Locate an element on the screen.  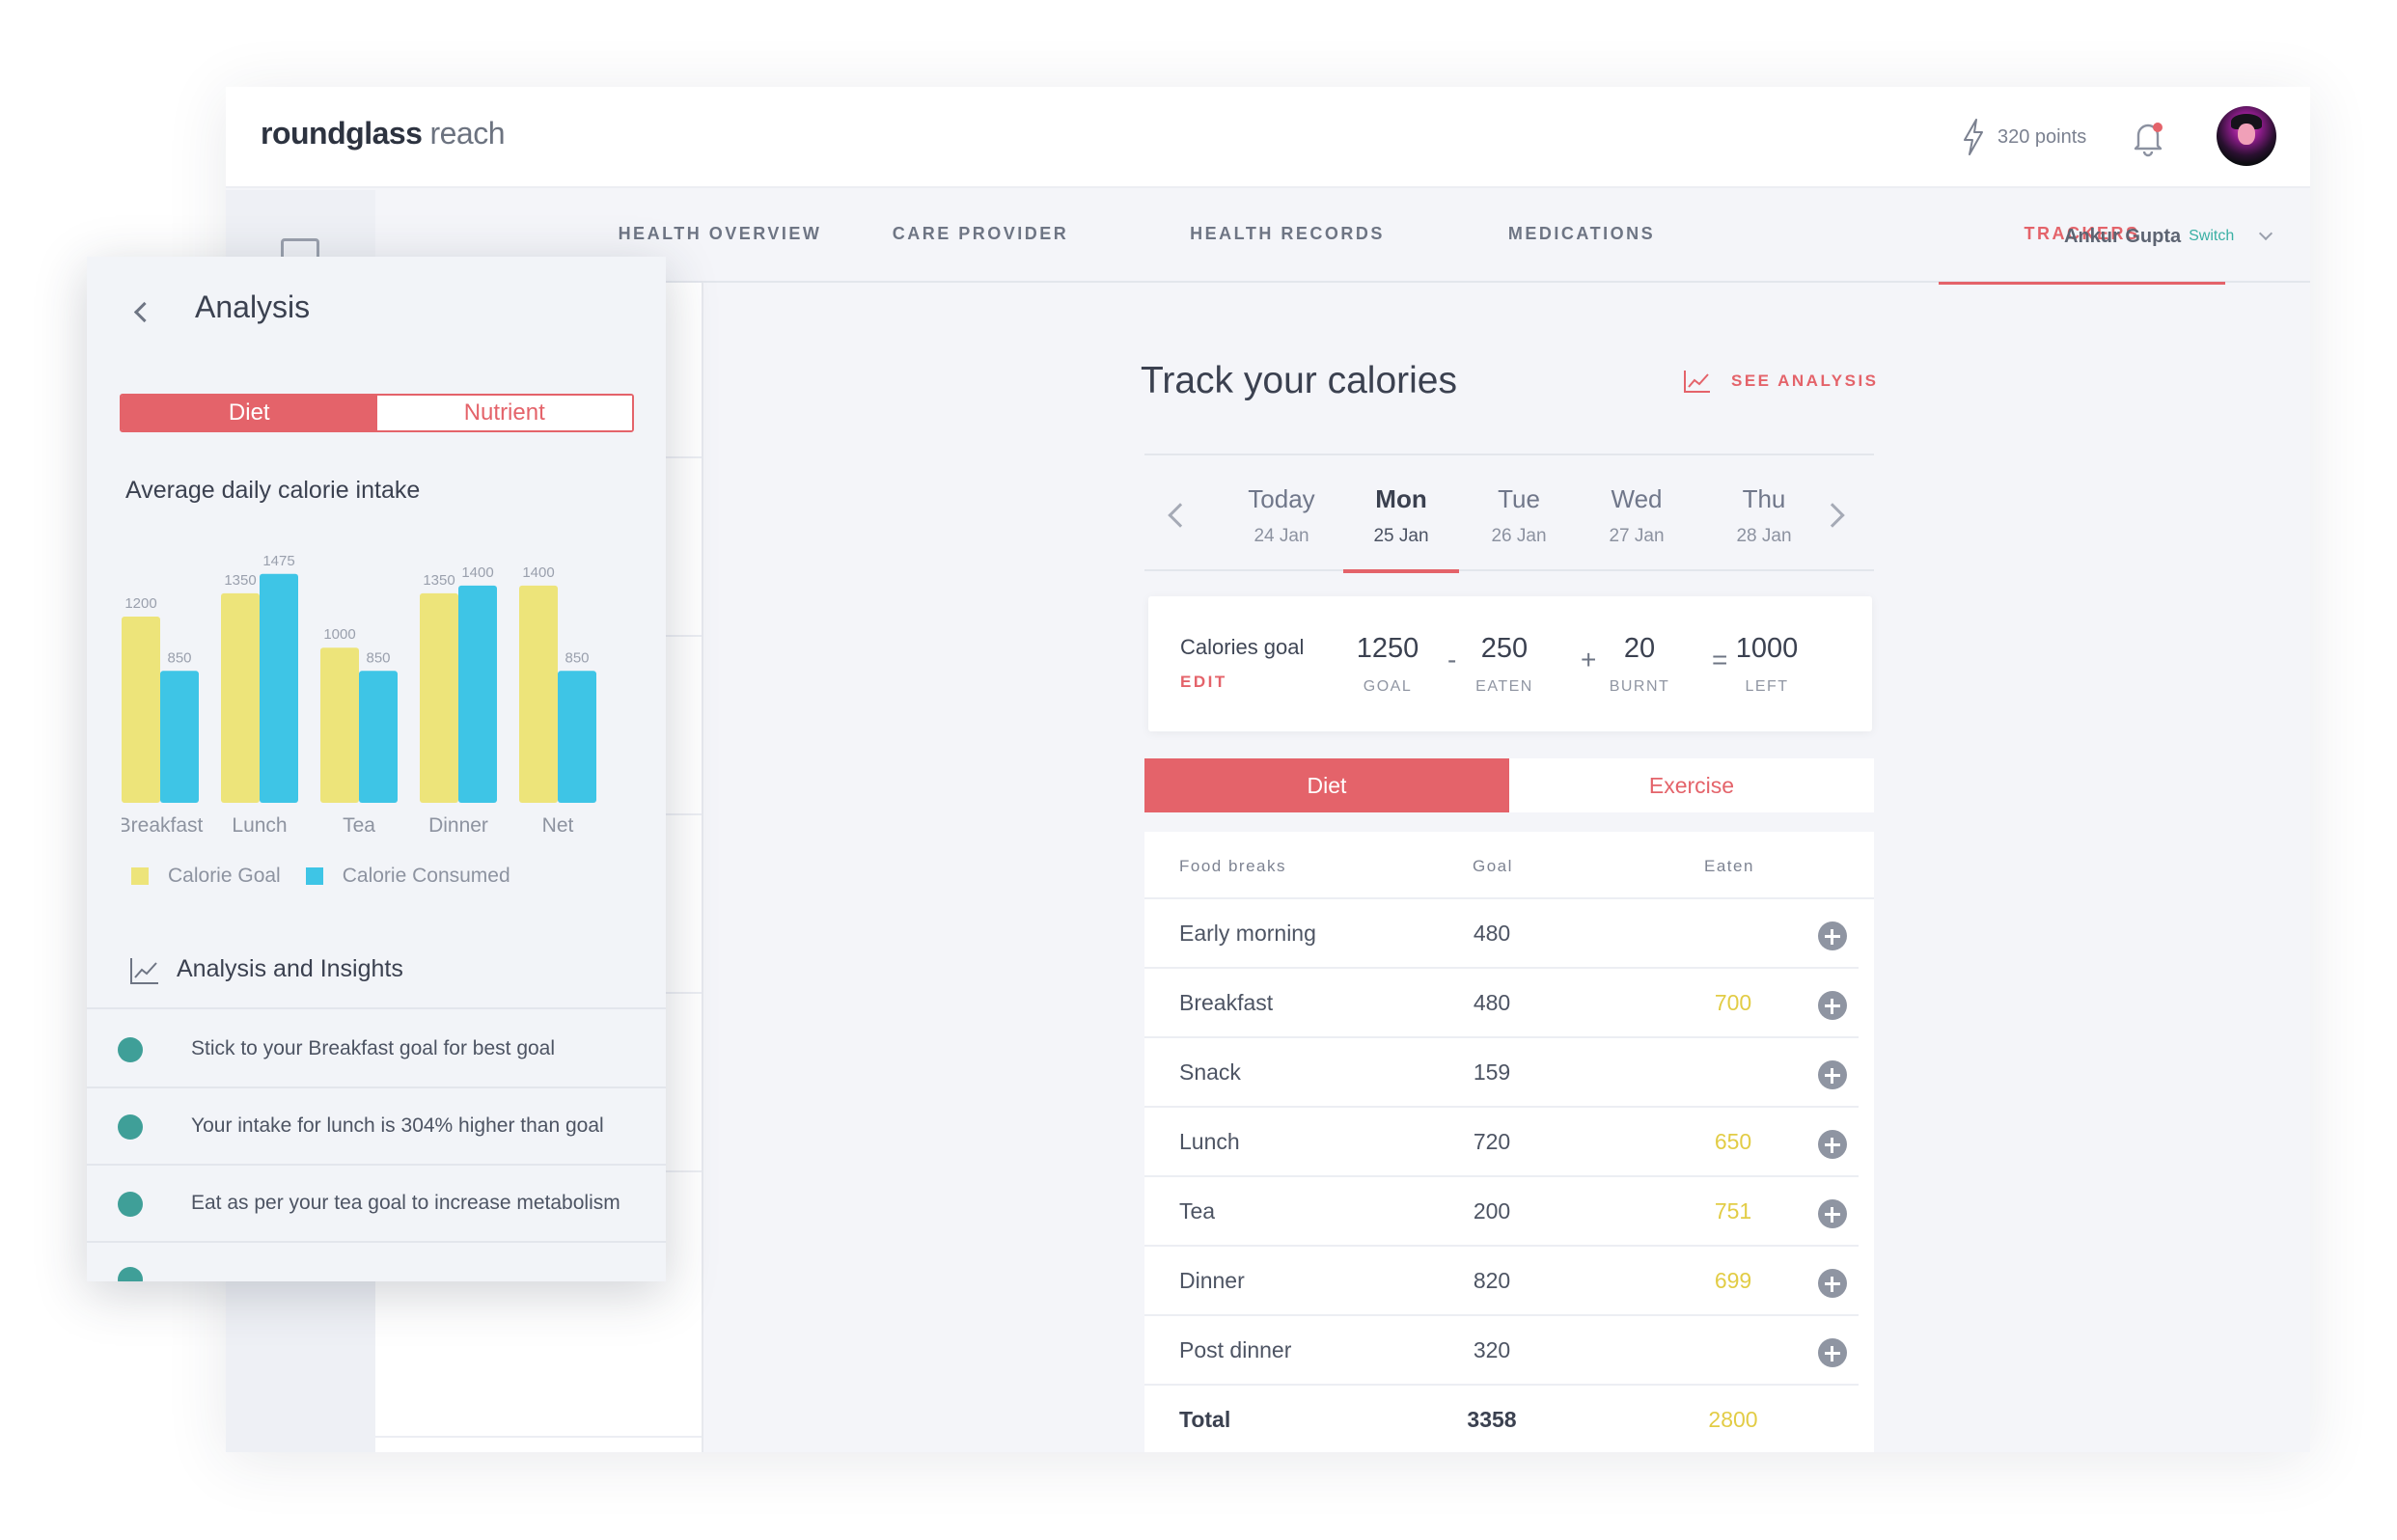
bar-breakfast-goal is located at coordinates (141, 710).